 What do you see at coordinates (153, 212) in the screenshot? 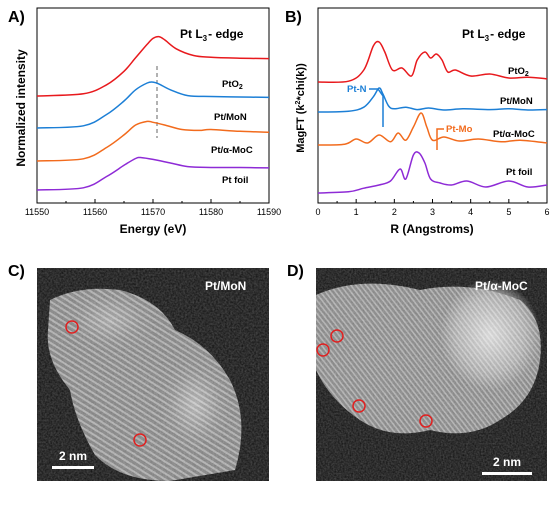
I see `x-tick-label: 11570` at bounding box center [153, 212].